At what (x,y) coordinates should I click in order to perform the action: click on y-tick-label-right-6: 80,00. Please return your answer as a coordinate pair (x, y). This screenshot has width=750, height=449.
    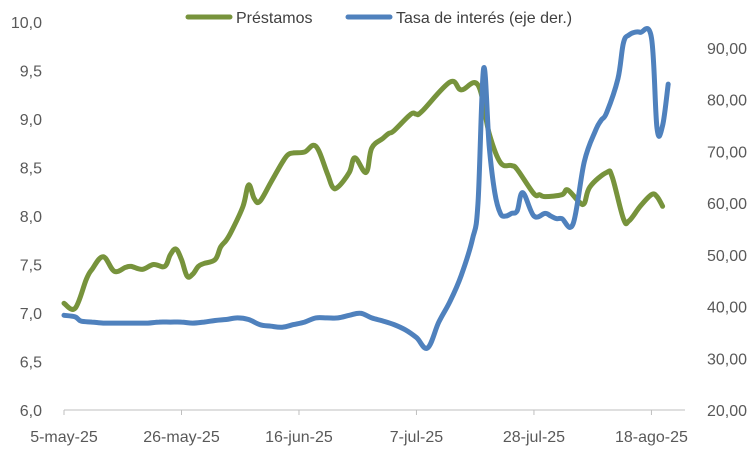
    Looking at the image, I should click on (727, 101).